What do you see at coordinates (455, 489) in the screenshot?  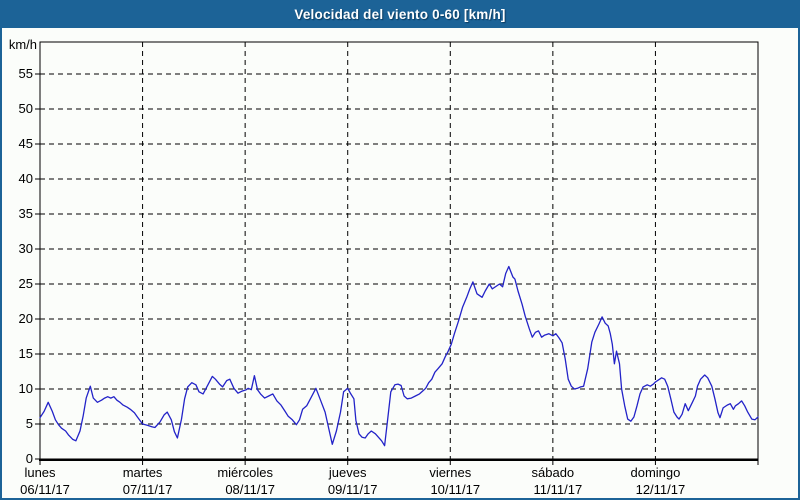 I see `x-axis-date-label: 10/11/17` at bounding box center [455, 489].